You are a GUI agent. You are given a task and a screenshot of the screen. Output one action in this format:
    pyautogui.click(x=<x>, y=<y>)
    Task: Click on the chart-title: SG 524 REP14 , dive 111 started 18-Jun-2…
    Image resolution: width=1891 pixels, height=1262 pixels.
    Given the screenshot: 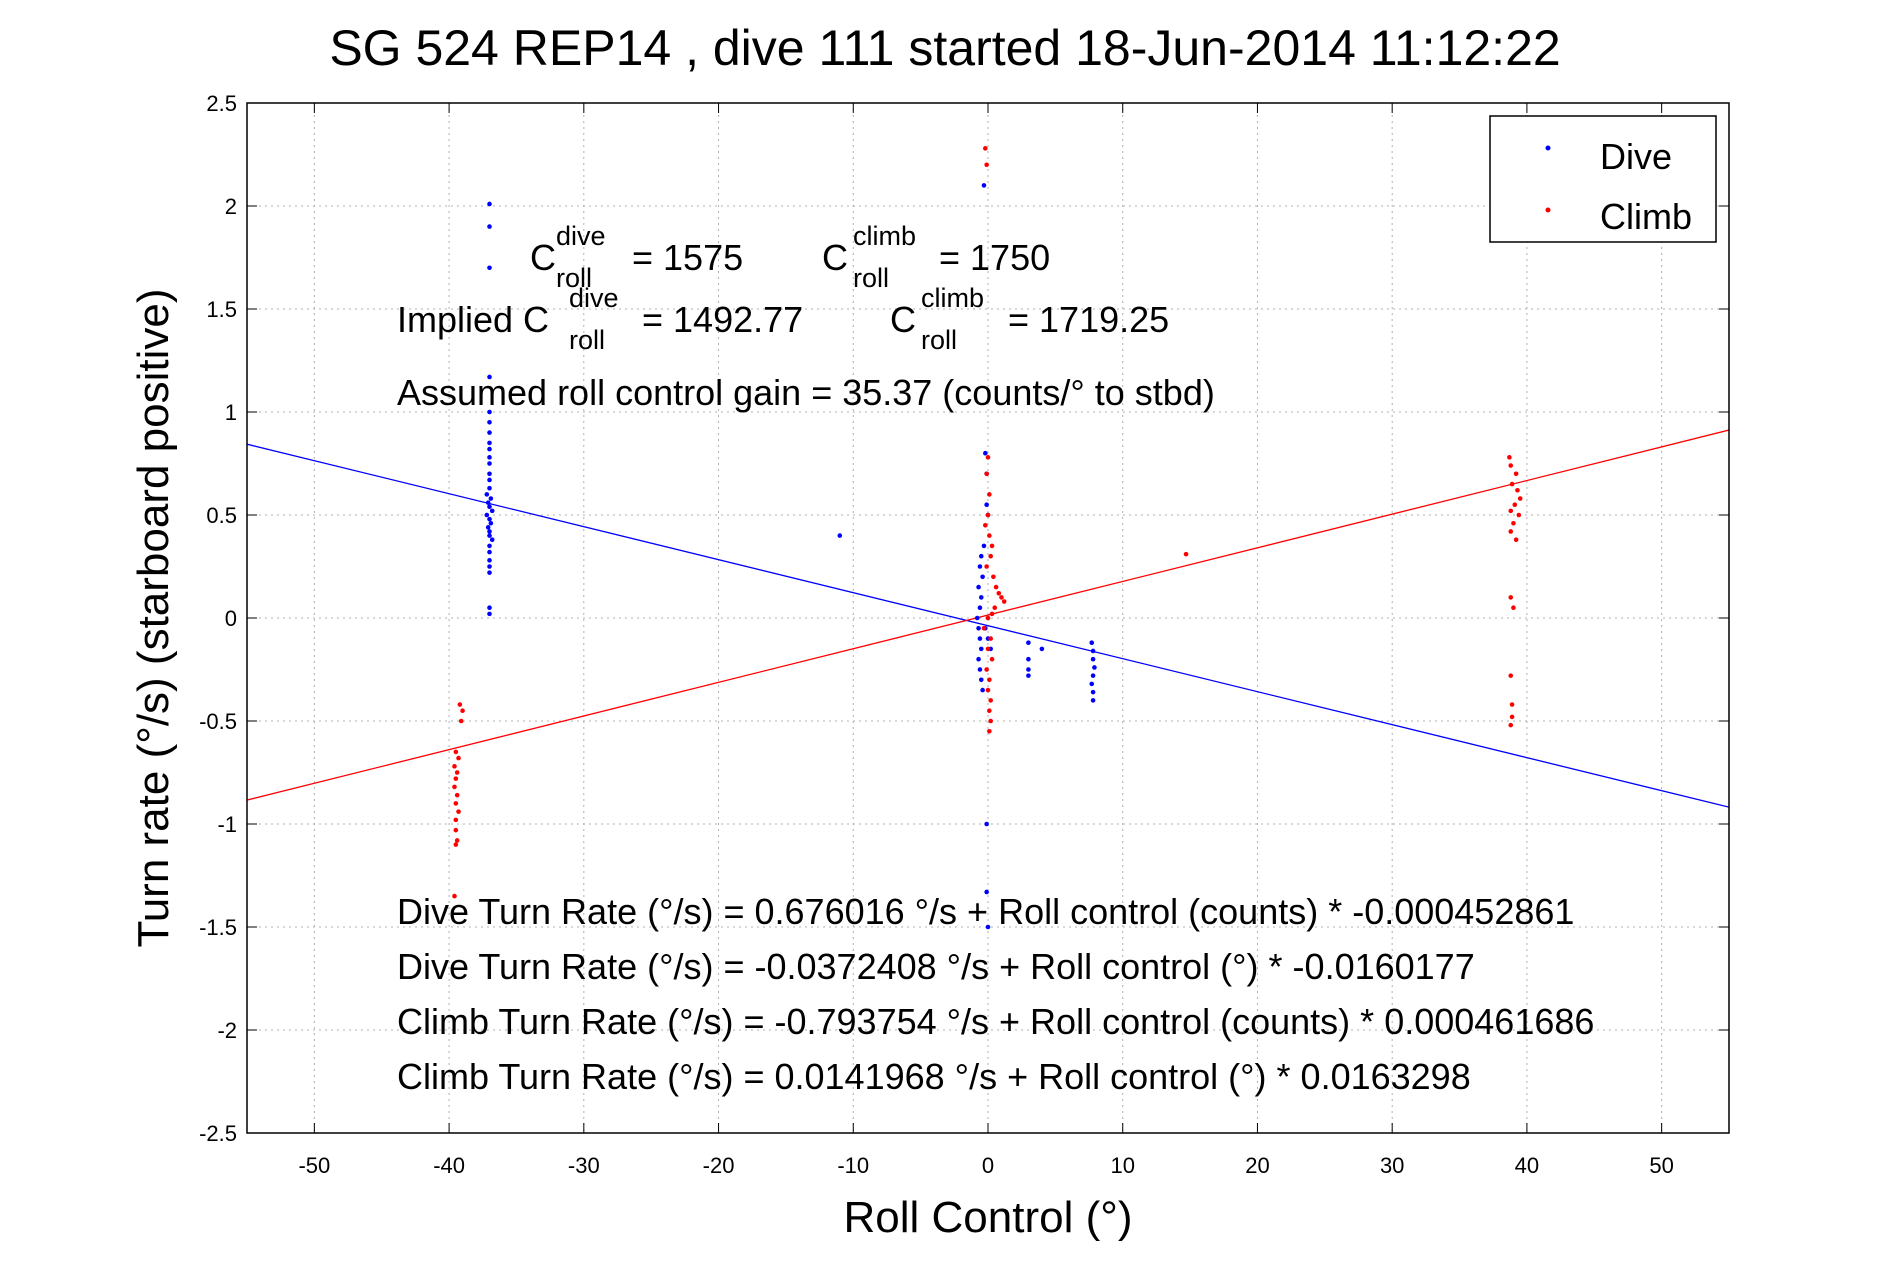 What is the action you would take?
    pyautogui.click(x=944, y=48)
    